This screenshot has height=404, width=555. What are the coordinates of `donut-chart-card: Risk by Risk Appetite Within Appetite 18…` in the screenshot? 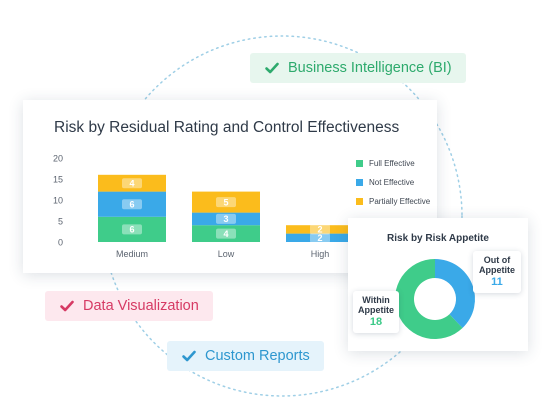 It's located at (438, 284).